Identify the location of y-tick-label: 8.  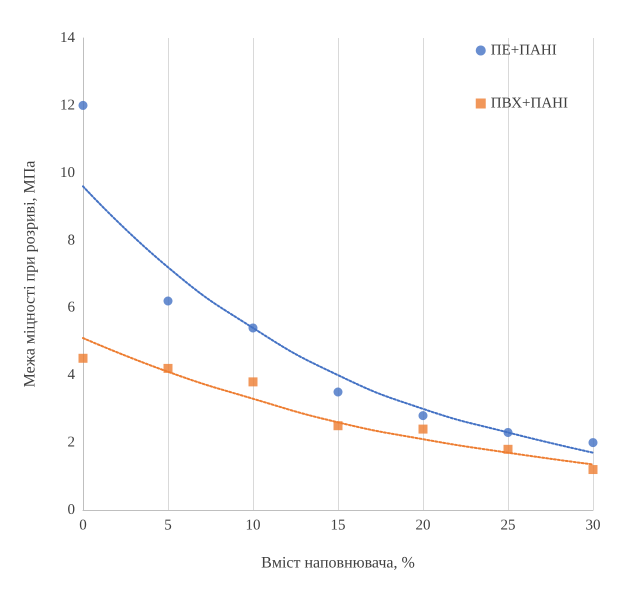
(71, 240).